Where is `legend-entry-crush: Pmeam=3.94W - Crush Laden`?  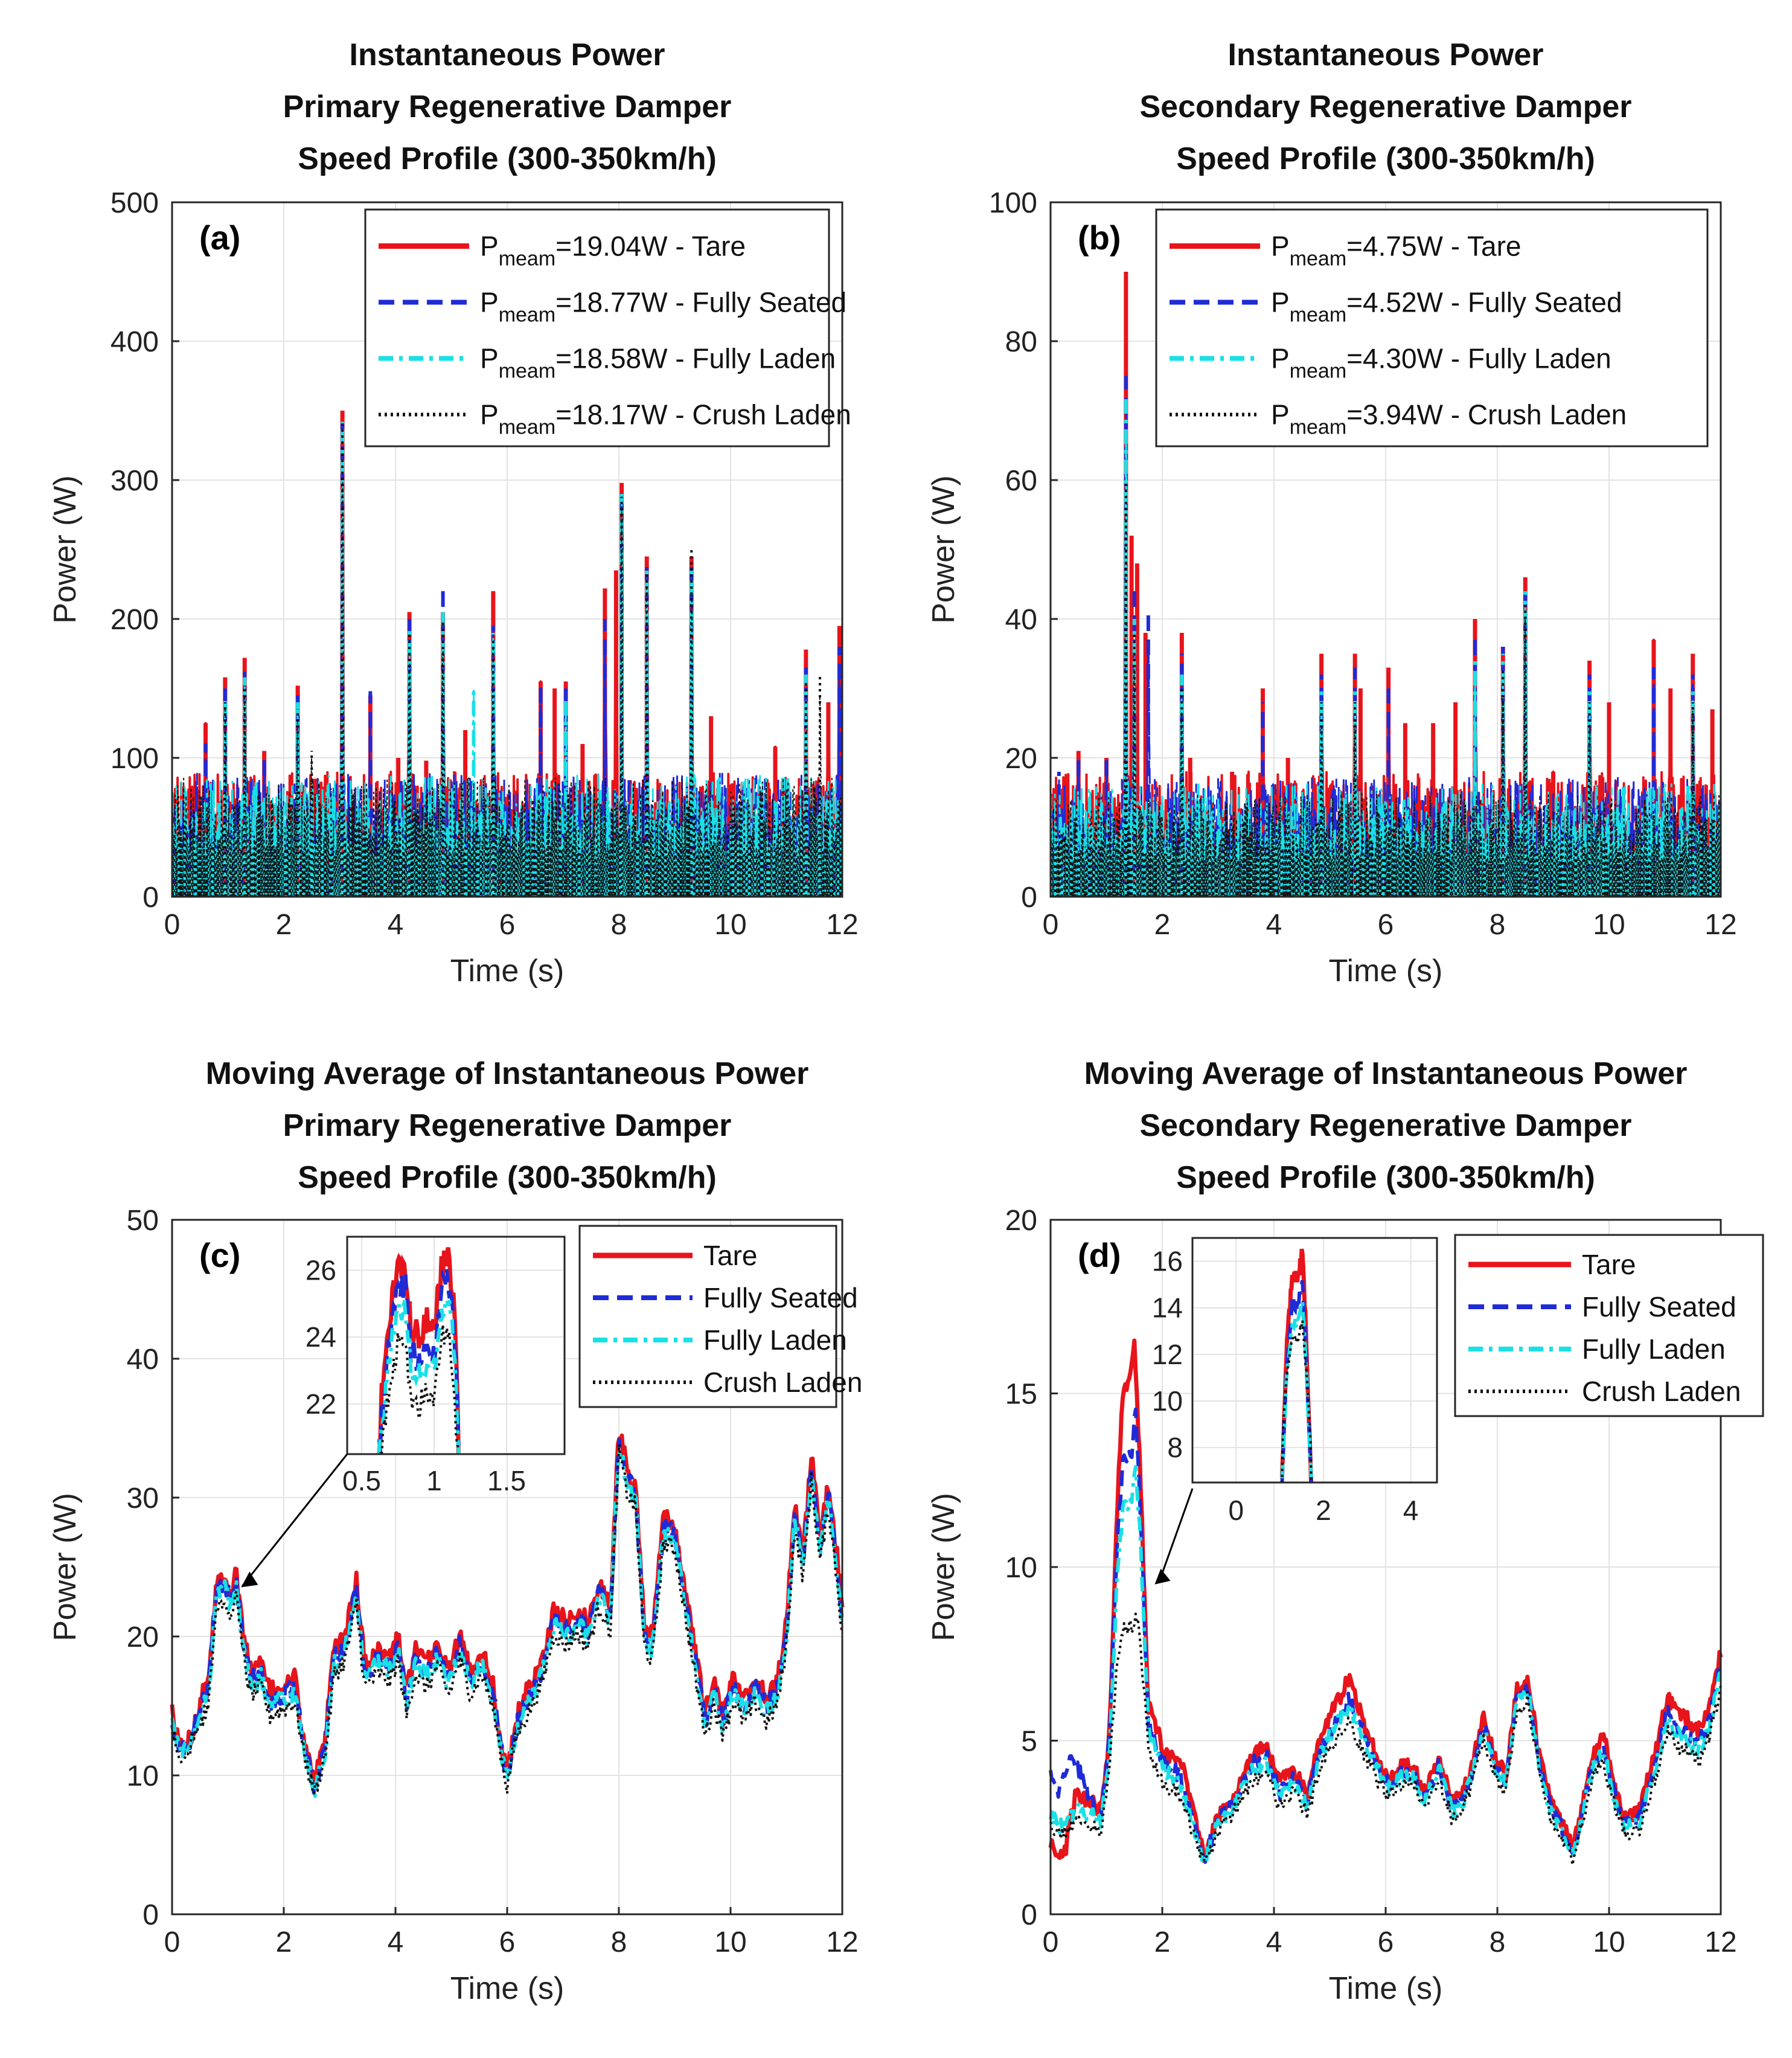 legend-entry-crush: Pmeam=3.94W - Crush Laden is located at coordinates (1449, 419).